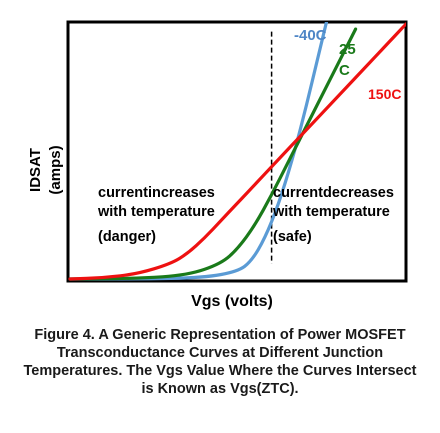  Describe the element at coordinates (232, 301) in the screenshot. I see `x-axis-title: Vgs (volts)` at that location.